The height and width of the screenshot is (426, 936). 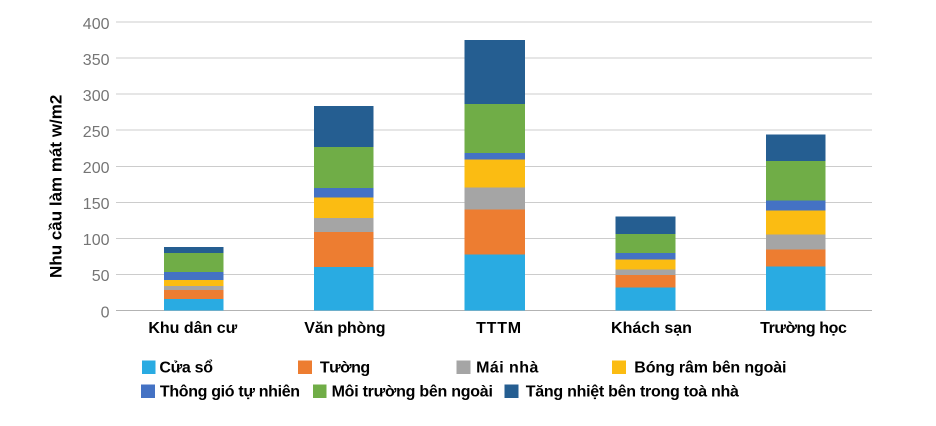 I want to click on svg-text: Trường học, so click(x=803, y=328).